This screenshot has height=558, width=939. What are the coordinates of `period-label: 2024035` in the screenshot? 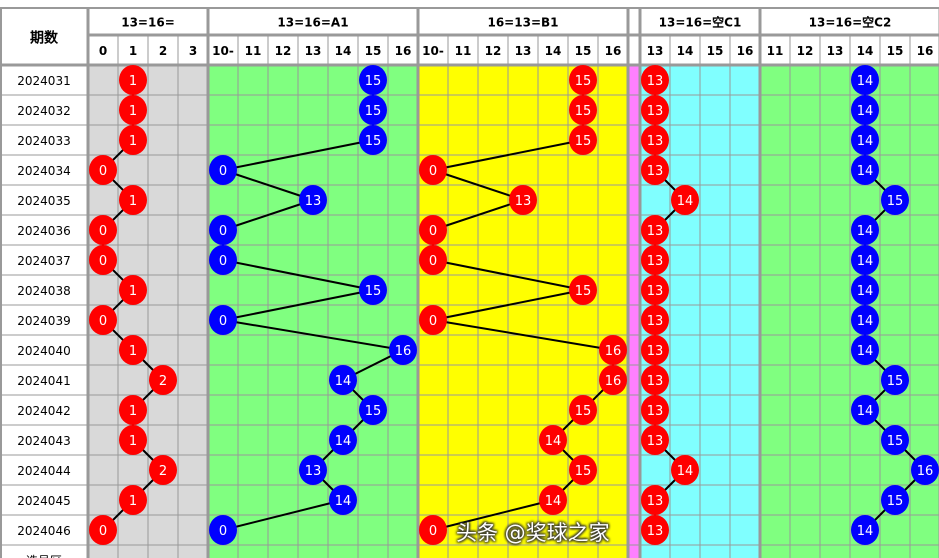 It's located at (43, 201).